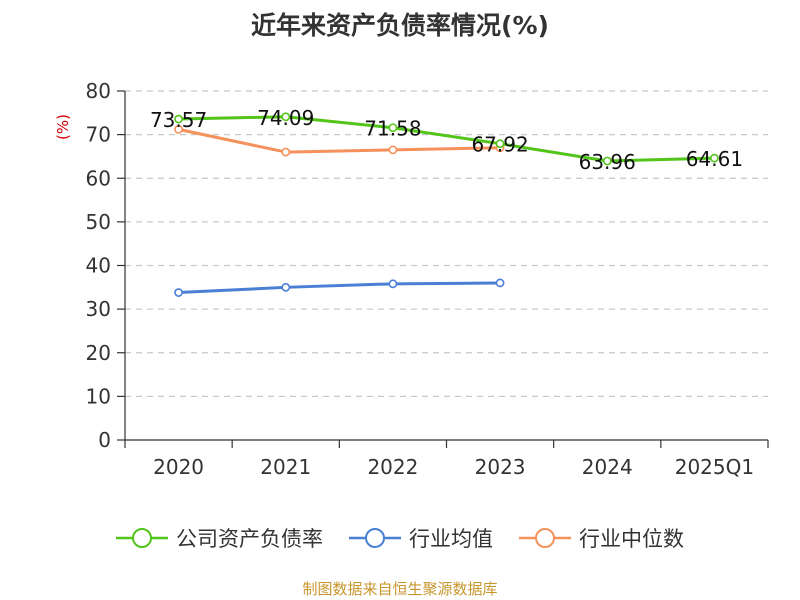 The image size is (800, 600). What do you see at coordinates (607, 467) in the screenshot?
I see `x-tick-label: 2024` at bounding box center [607, 467].